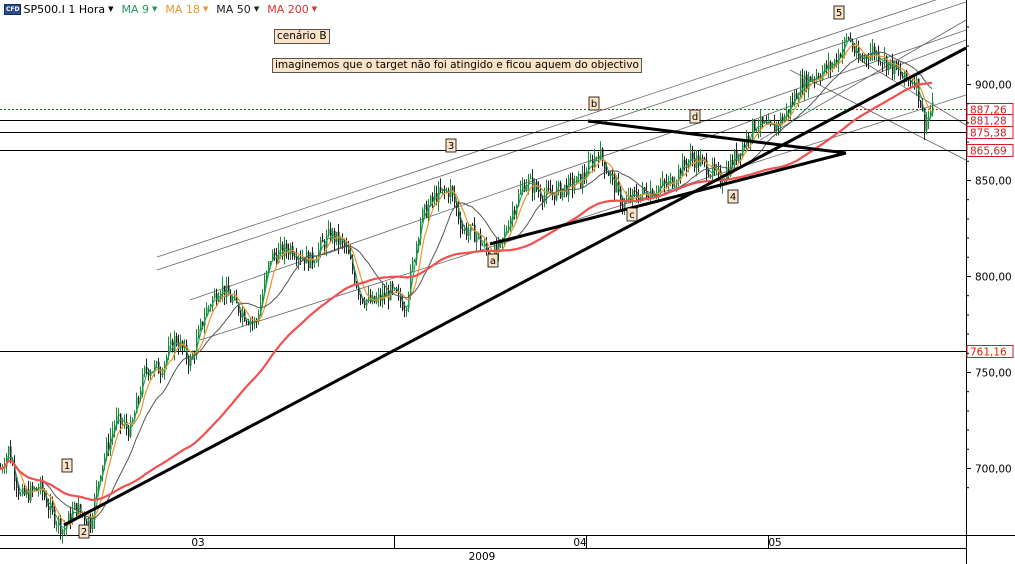 The image size is (1015, 564). I want to click on ma9-indicator: MA 9 ▼, so click(139, 9).